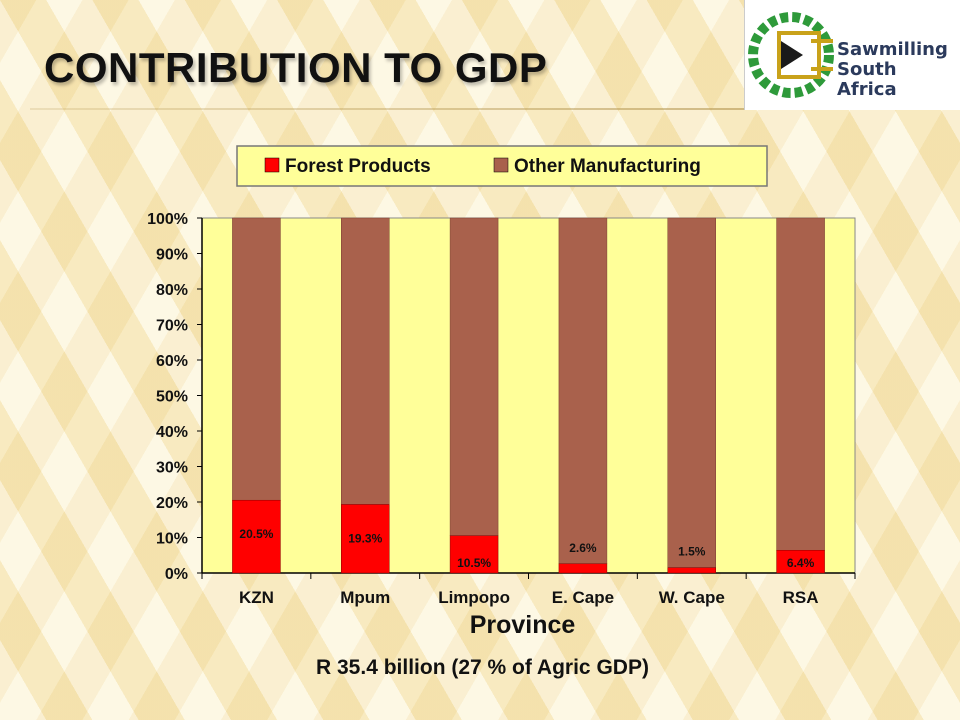 This screenshot has width=960, height=720. I want to click on data-label: 6.4%, so click(801, 563).